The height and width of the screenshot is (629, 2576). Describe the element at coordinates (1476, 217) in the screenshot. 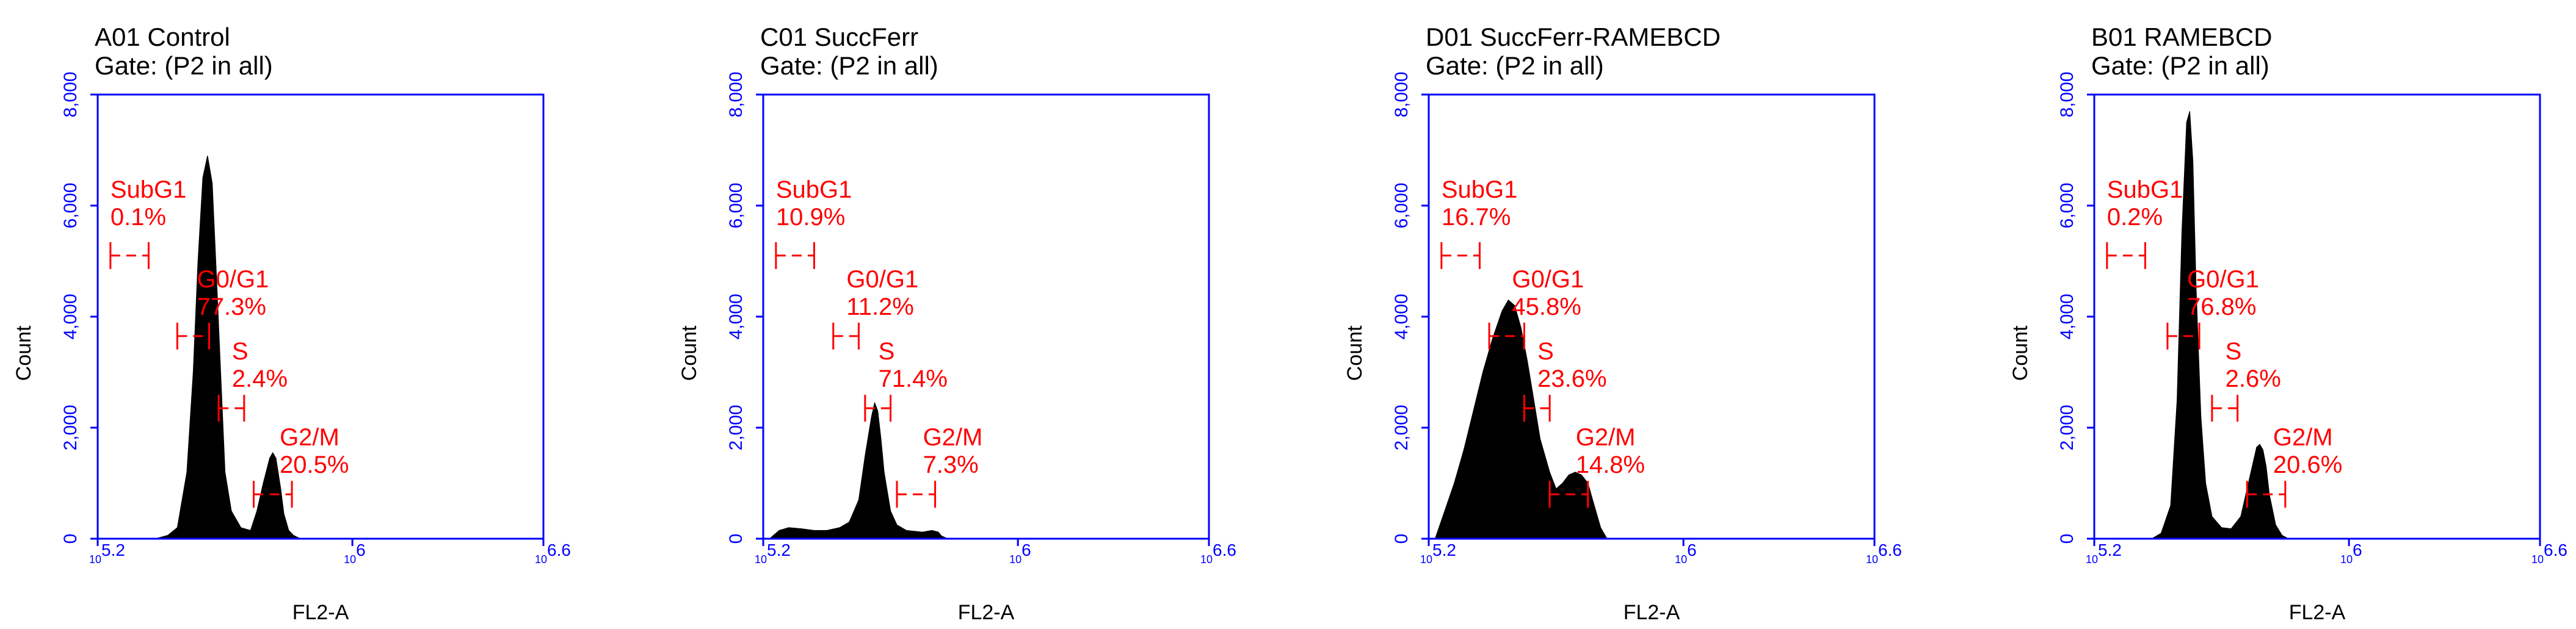

I see `gate-percent: 16.7%` at that location.